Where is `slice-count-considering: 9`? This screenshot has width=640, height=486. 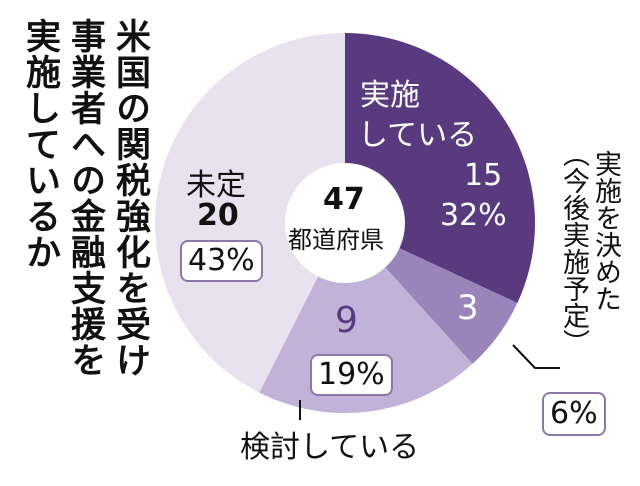
slice-count-considering: 9 is located at coordinates (346, 320).